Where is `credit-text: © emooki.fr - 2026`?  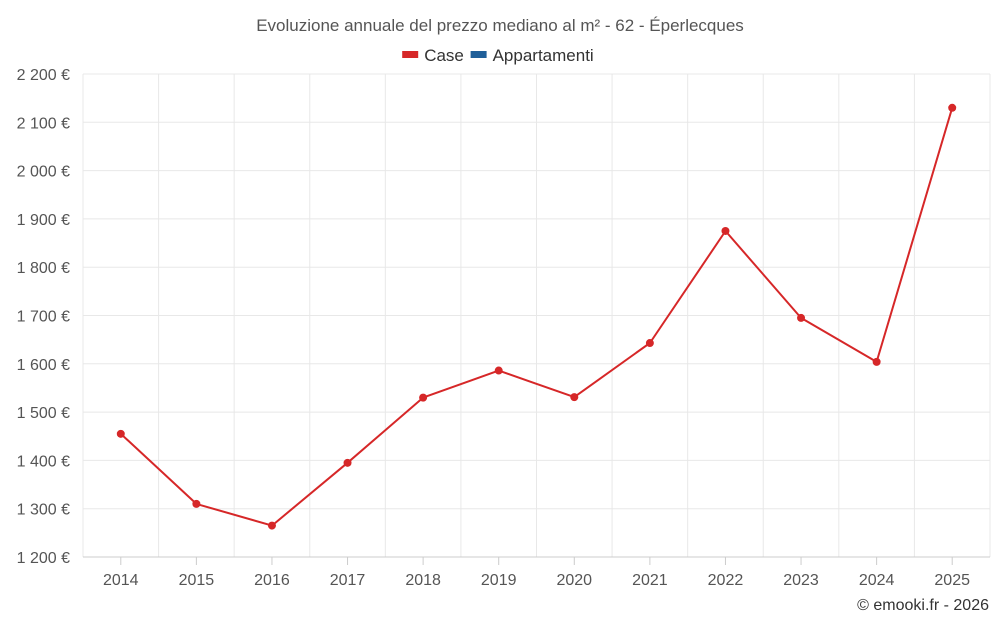 credit-text: © emooki.fr - 2026 is located at coordinates (923, 605).